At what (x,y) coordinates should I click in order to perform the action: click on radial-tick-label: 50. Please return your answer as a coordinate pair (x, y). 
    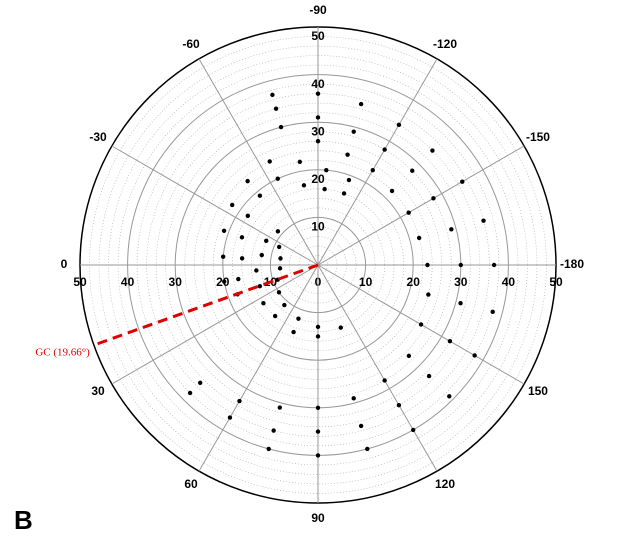
    Looking at the image, I should click on (556, 282).